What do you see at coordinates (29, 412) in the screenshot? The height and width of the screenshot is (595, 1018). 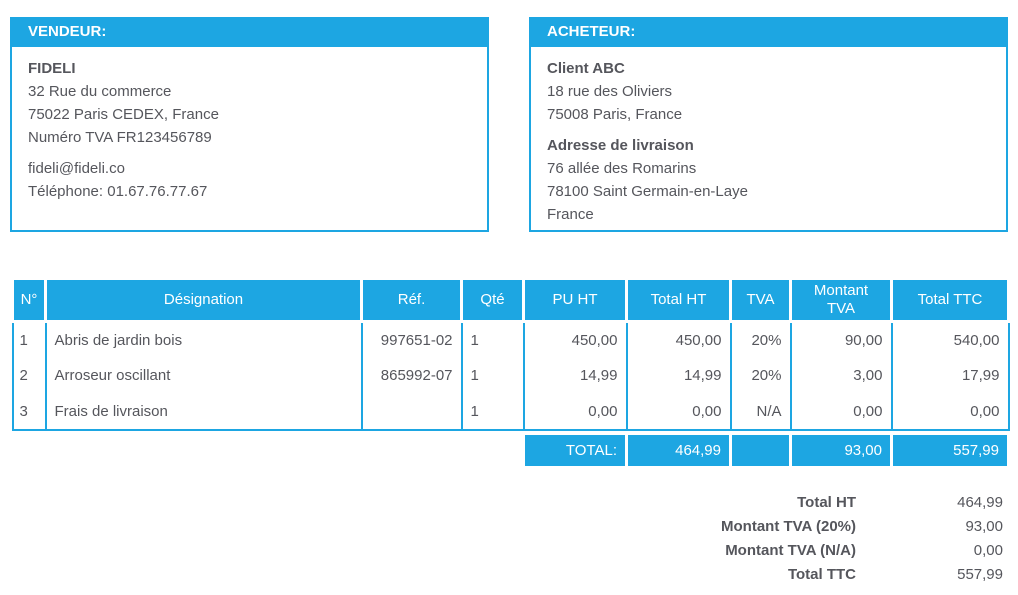 I see `cell-number: 3` at bounding box center [29, 412].